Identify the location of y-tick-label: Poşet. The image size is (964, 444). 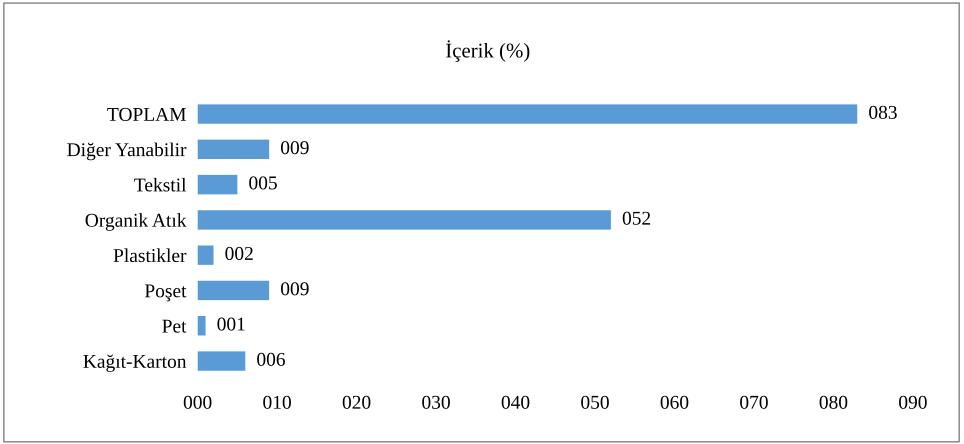
(165, 293).